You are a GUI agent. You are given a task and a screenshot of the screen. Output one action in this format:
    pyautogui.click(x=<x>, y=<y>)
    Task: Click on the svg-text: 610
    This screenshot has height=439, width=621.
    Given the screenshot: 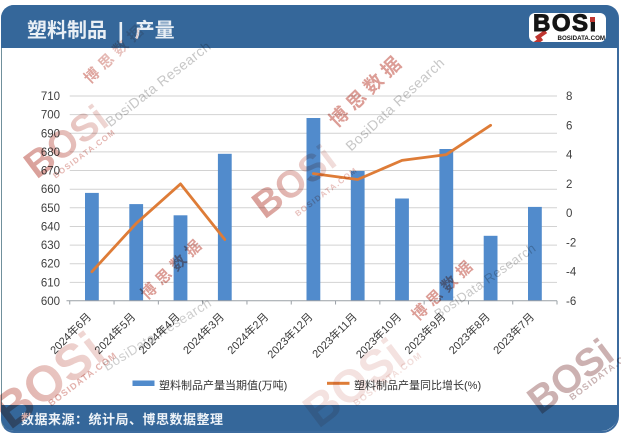 What is the action you would take?
    pyautogui.click(x=50, y=283)
    